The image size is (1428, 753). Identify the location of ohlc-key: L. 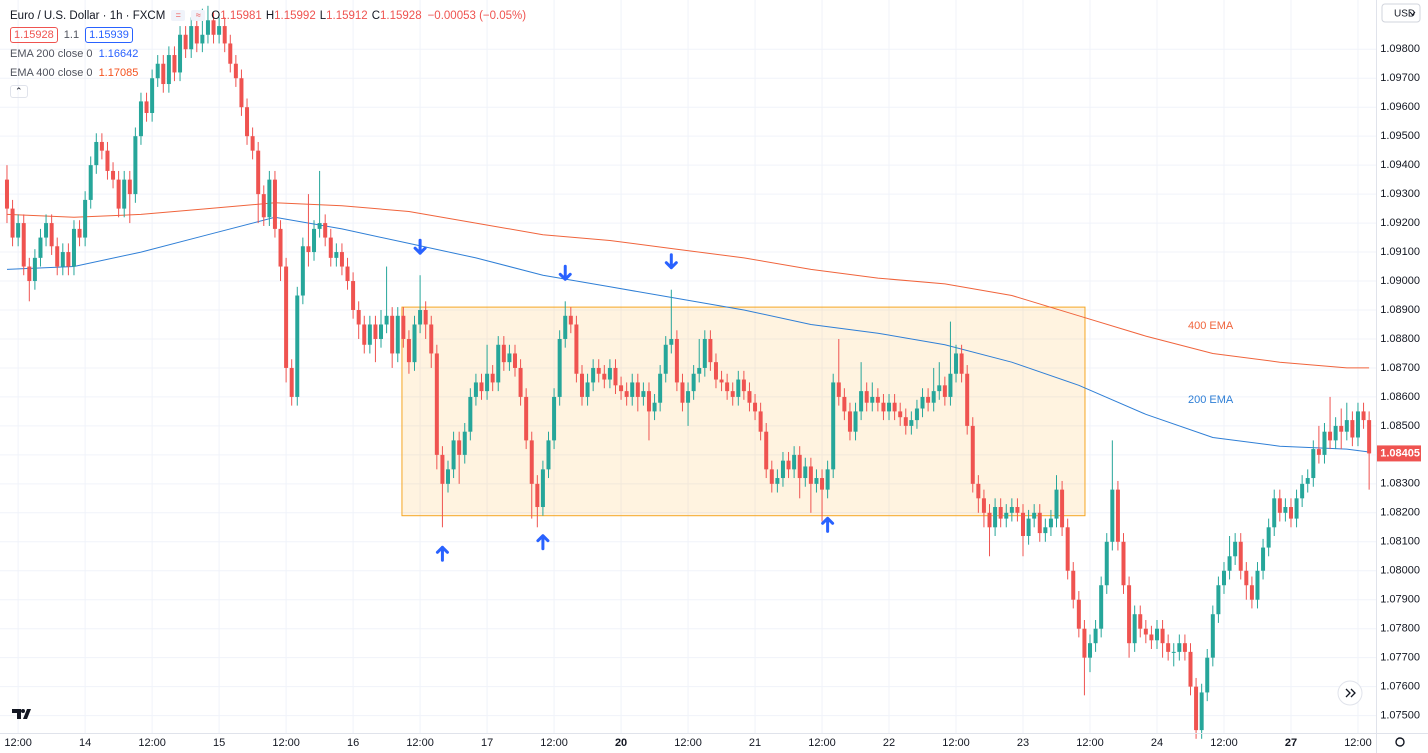
(323, 15).